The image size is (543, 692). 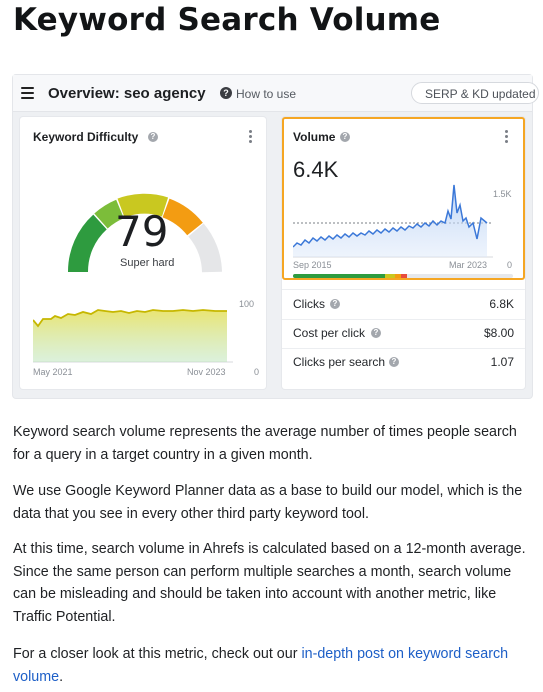 What do you see at coordinates (339, 276) in the screenshot?
I see `trend-bar-green` at bounding box center [339, 276].